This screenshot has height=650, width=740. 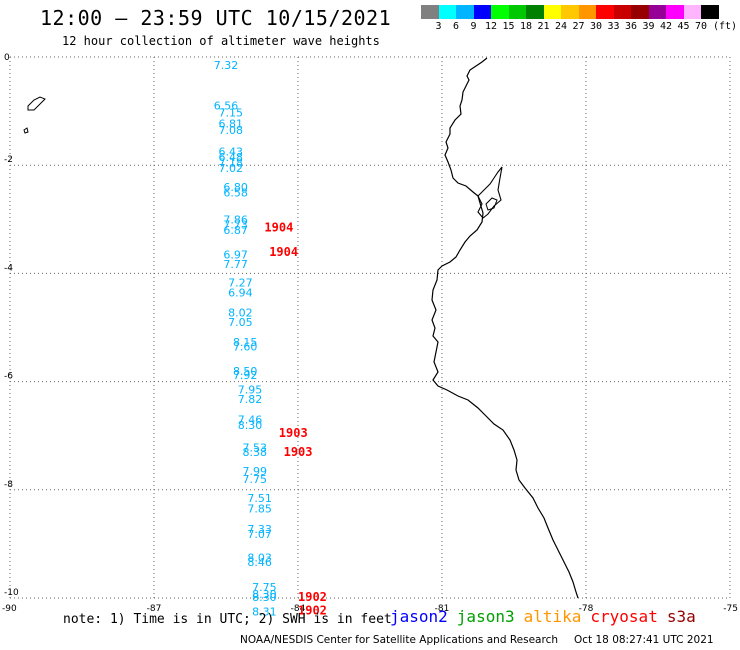 What do you see at coordinates (259, 557) in the screenshot?
I see `swh-value: 8.03` at bounding box center [259, 557].